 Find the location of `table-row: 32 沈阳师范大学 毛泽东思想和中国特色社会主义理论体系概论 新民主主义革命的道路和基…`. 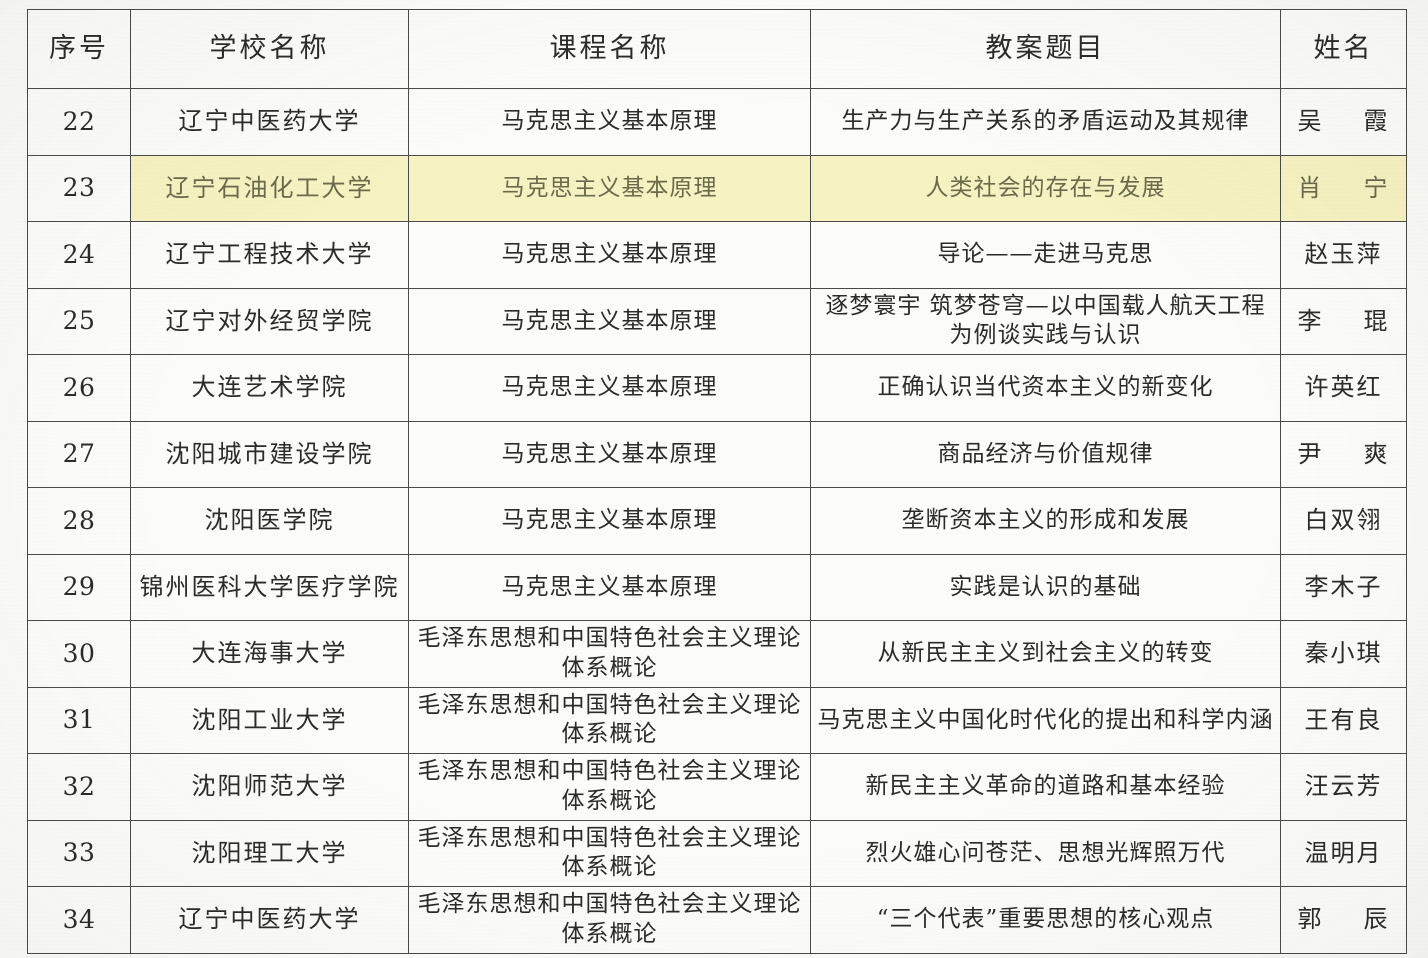

table-row: 32 沈阳师范大学 毛泽东思想和中国特色社会主义理论体系概论 新民主主义革命的道路和基… is located at coordinates (717, 787).